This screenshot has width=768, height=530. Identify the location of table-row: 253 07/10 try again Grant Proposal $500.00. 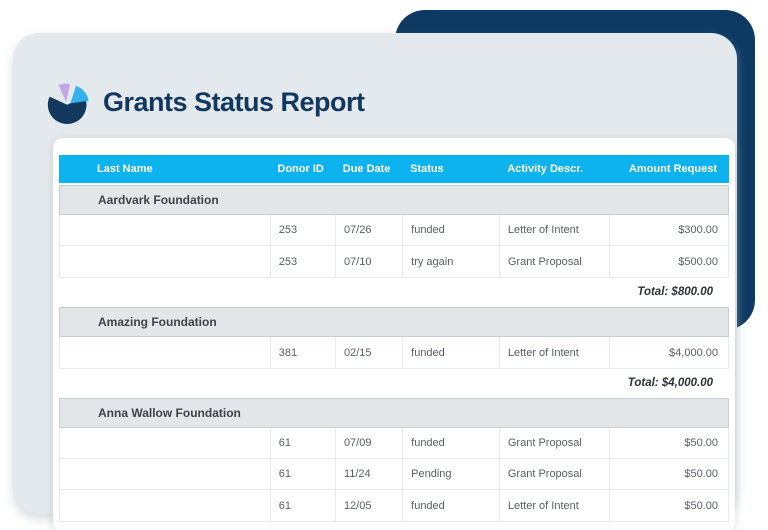
(394, 261).